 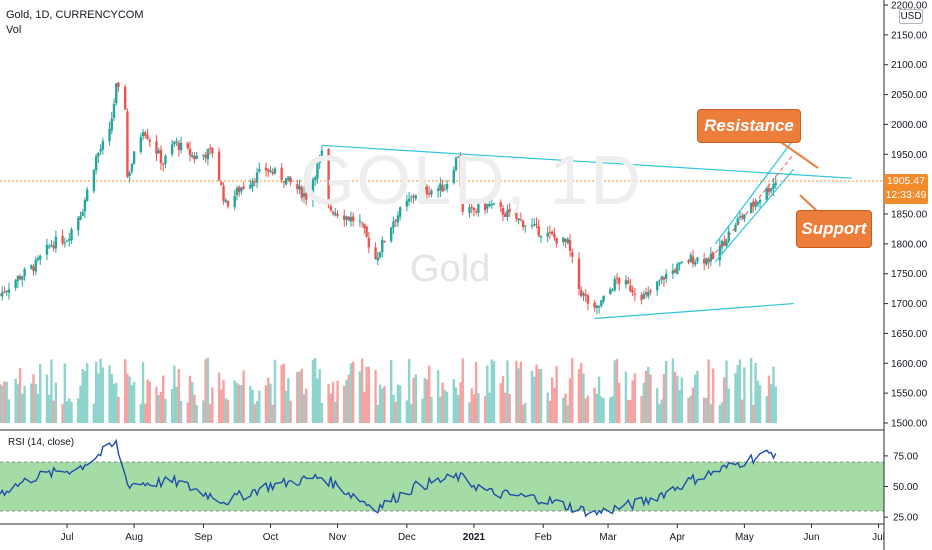 I want to click on rsi-band, so click(x=442, y=486).